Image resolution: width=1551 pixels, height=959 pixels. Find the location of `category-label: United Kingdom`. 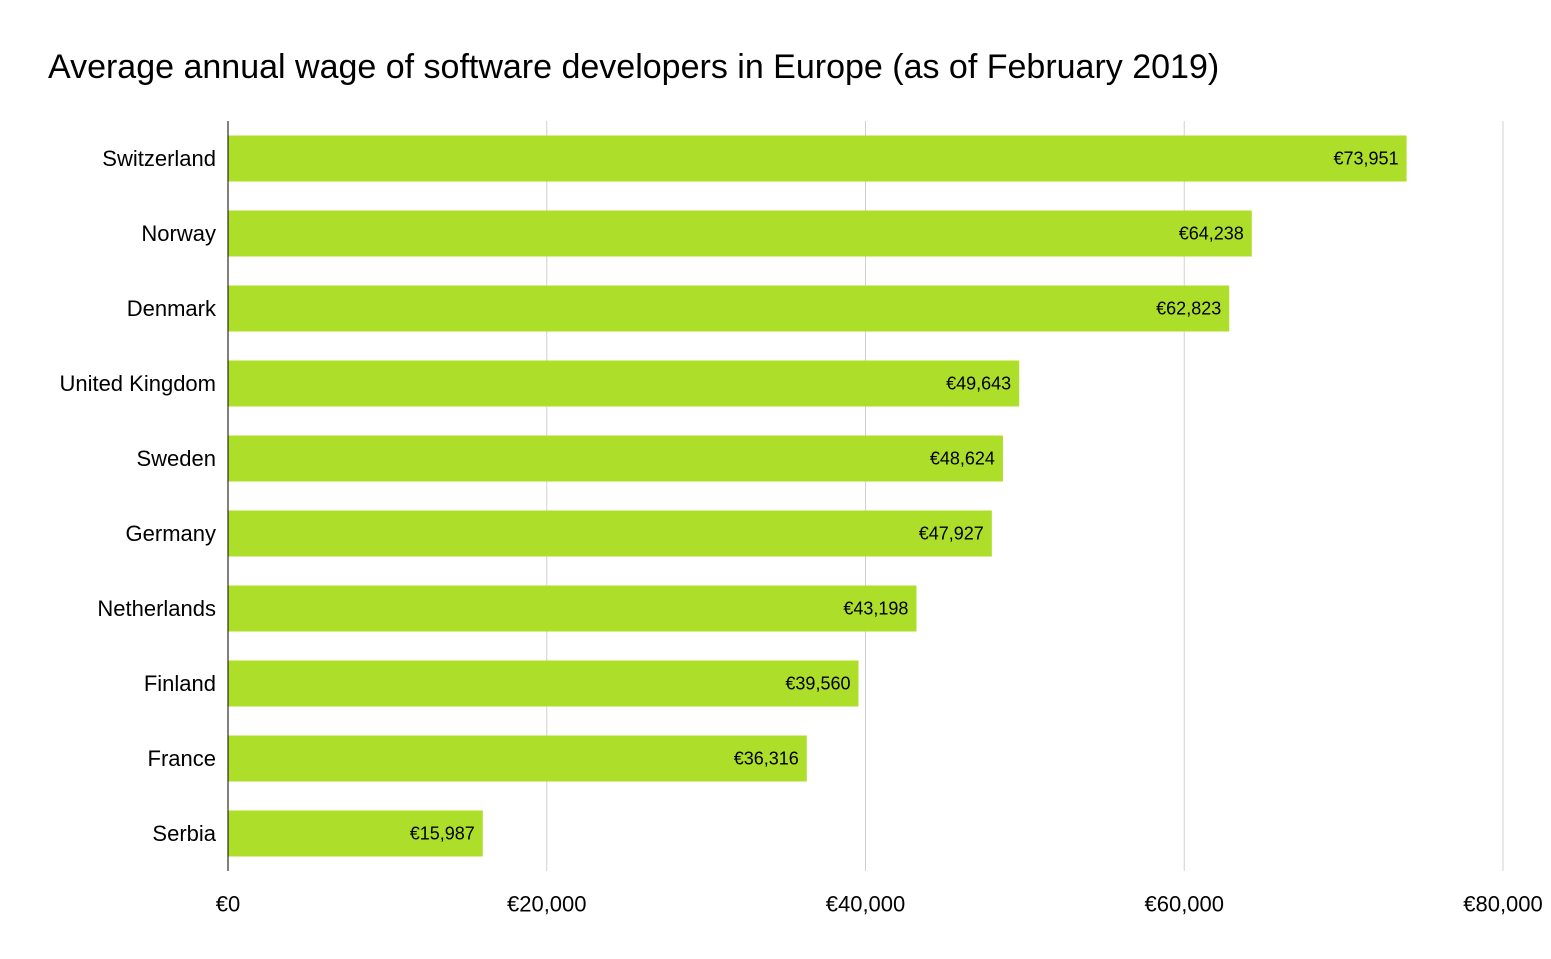

category-label: United Kingdom is located at coordinates (137, 383).